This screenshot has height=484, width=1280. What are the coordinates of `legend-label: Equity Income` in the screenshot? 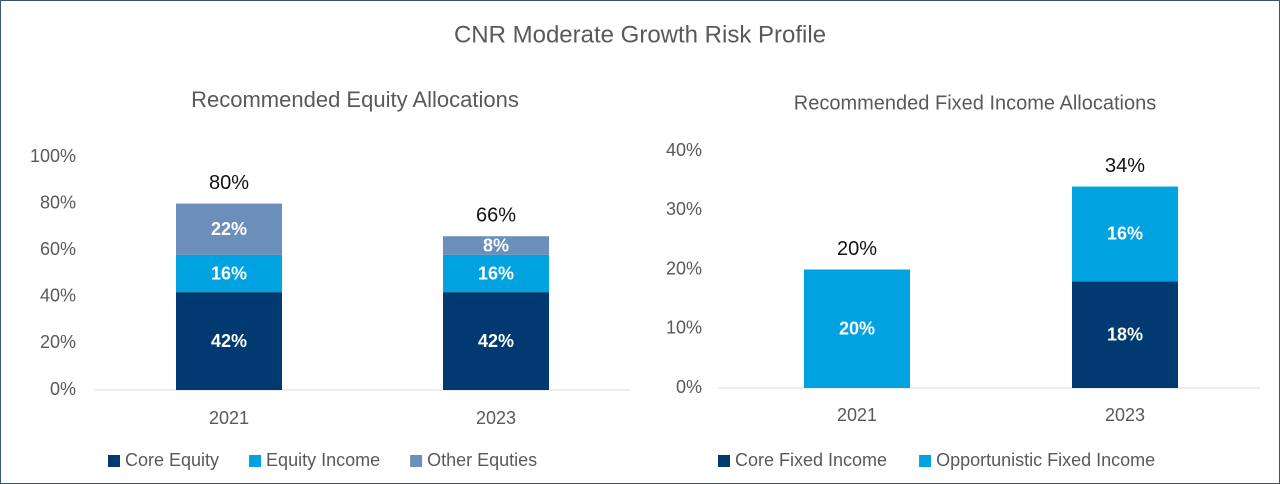 It's located at (323, 460).